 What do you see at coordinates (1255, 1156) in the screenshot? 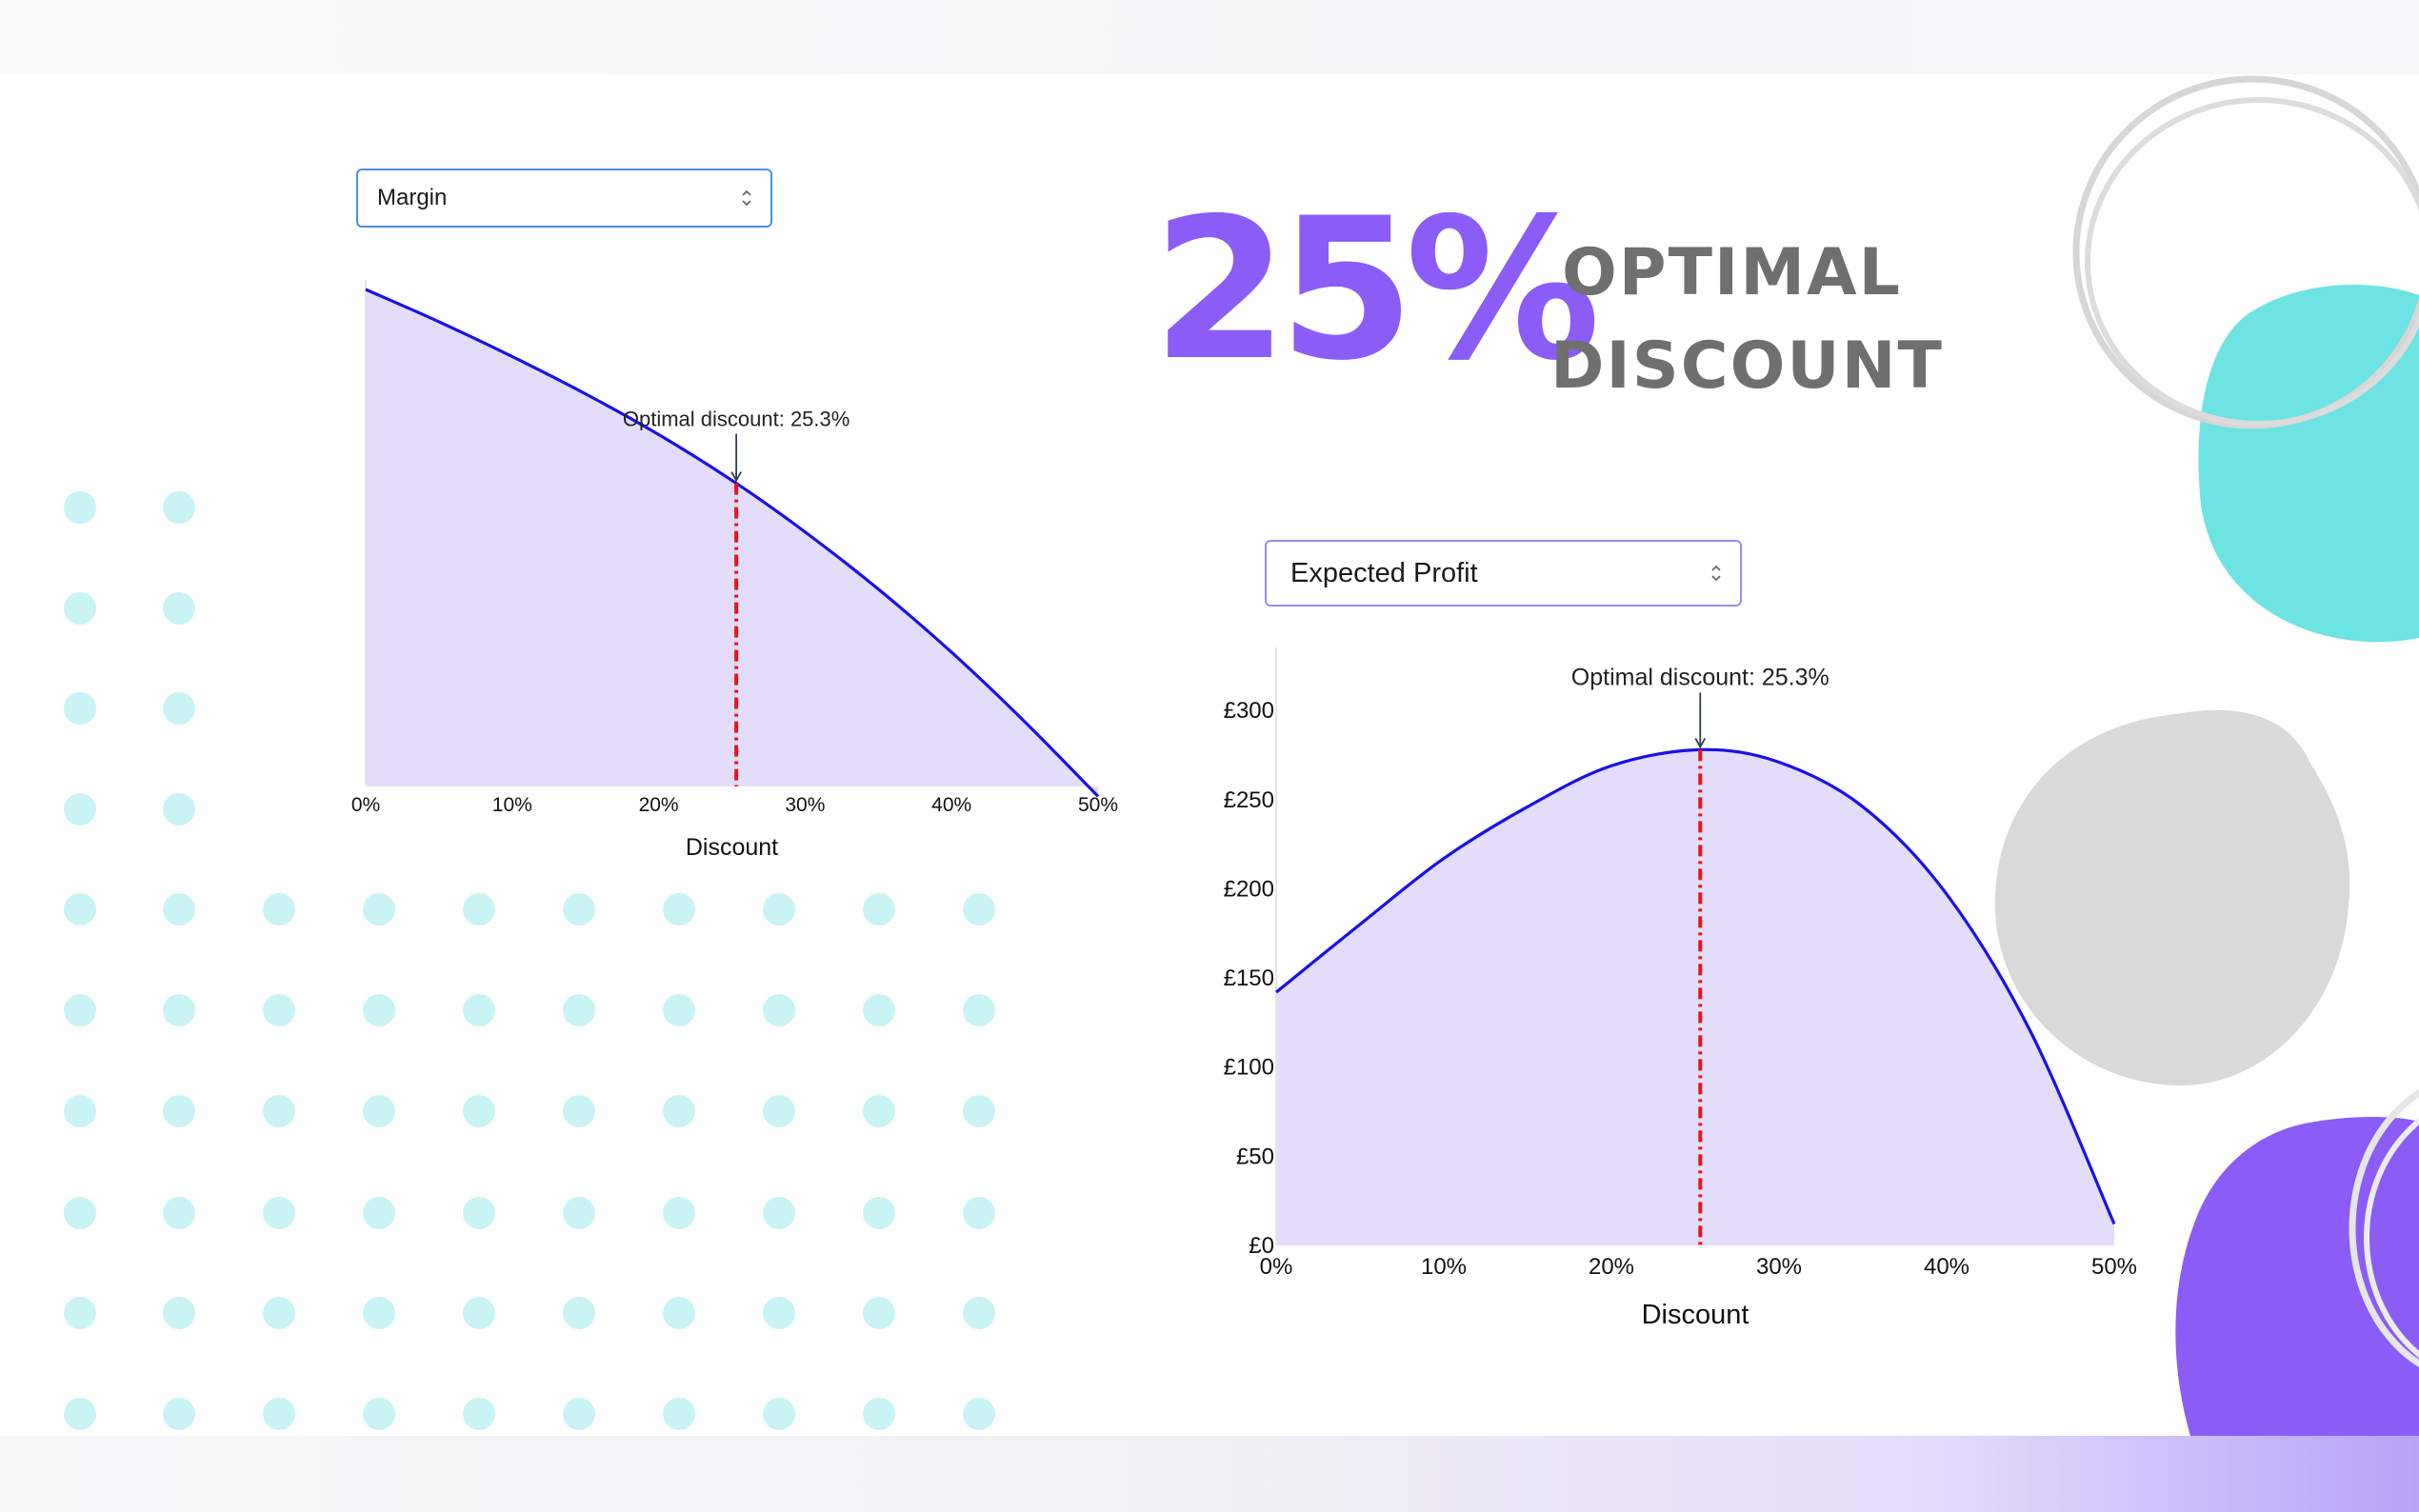
I see `y-tick-label: £50` at bounding box center [1255, 1156].